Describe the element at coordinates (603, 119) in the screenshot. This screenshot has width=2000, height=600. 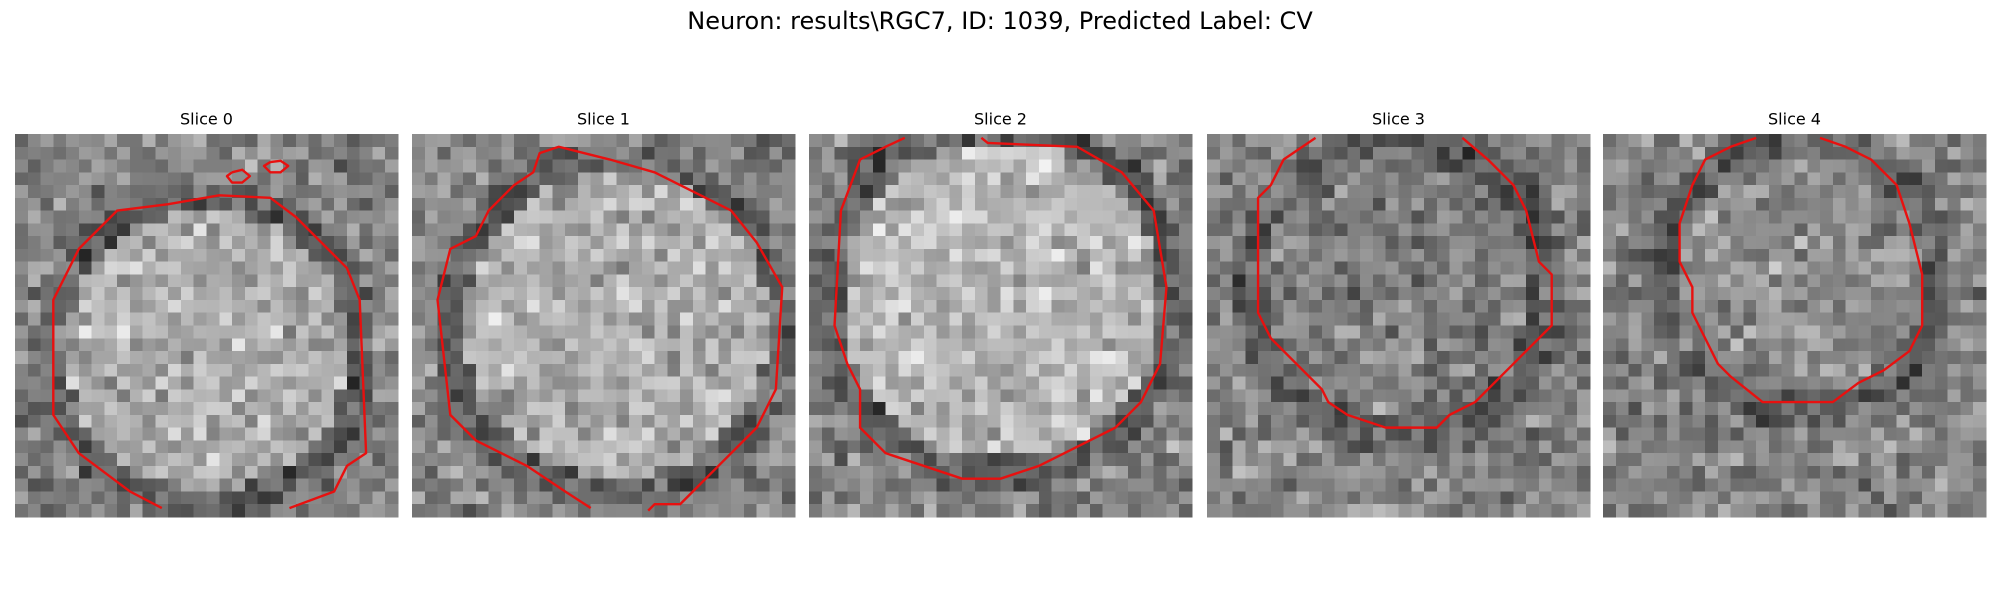
I see `panel-title: Slice 1` at that location.